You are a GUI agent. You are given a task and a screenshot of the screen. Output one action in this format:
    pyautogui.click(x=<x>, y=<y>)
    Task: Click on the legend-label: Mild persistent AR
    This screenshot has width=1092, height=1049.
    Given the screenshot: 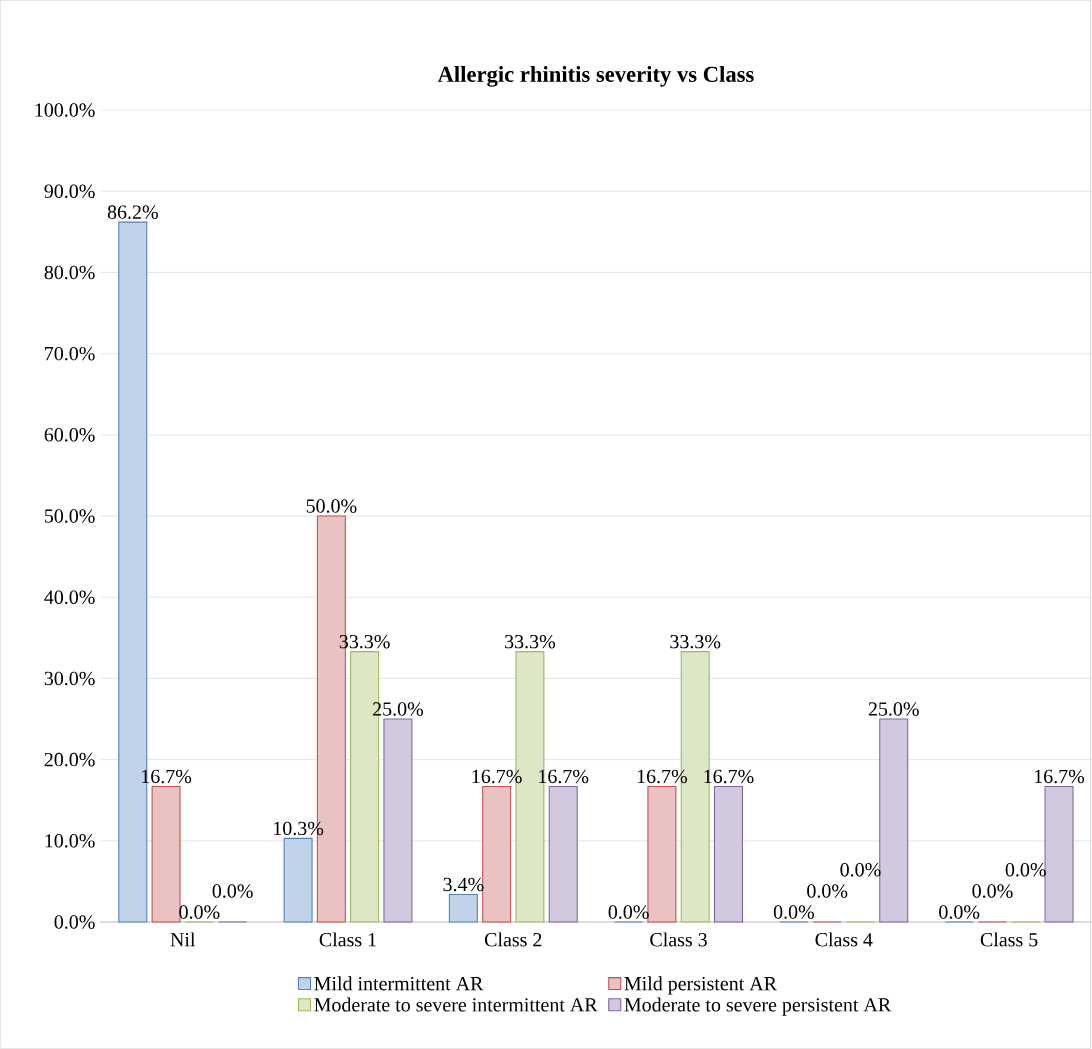 What is the action you would take?
    pyautogui.click(x=700, y=985)
    